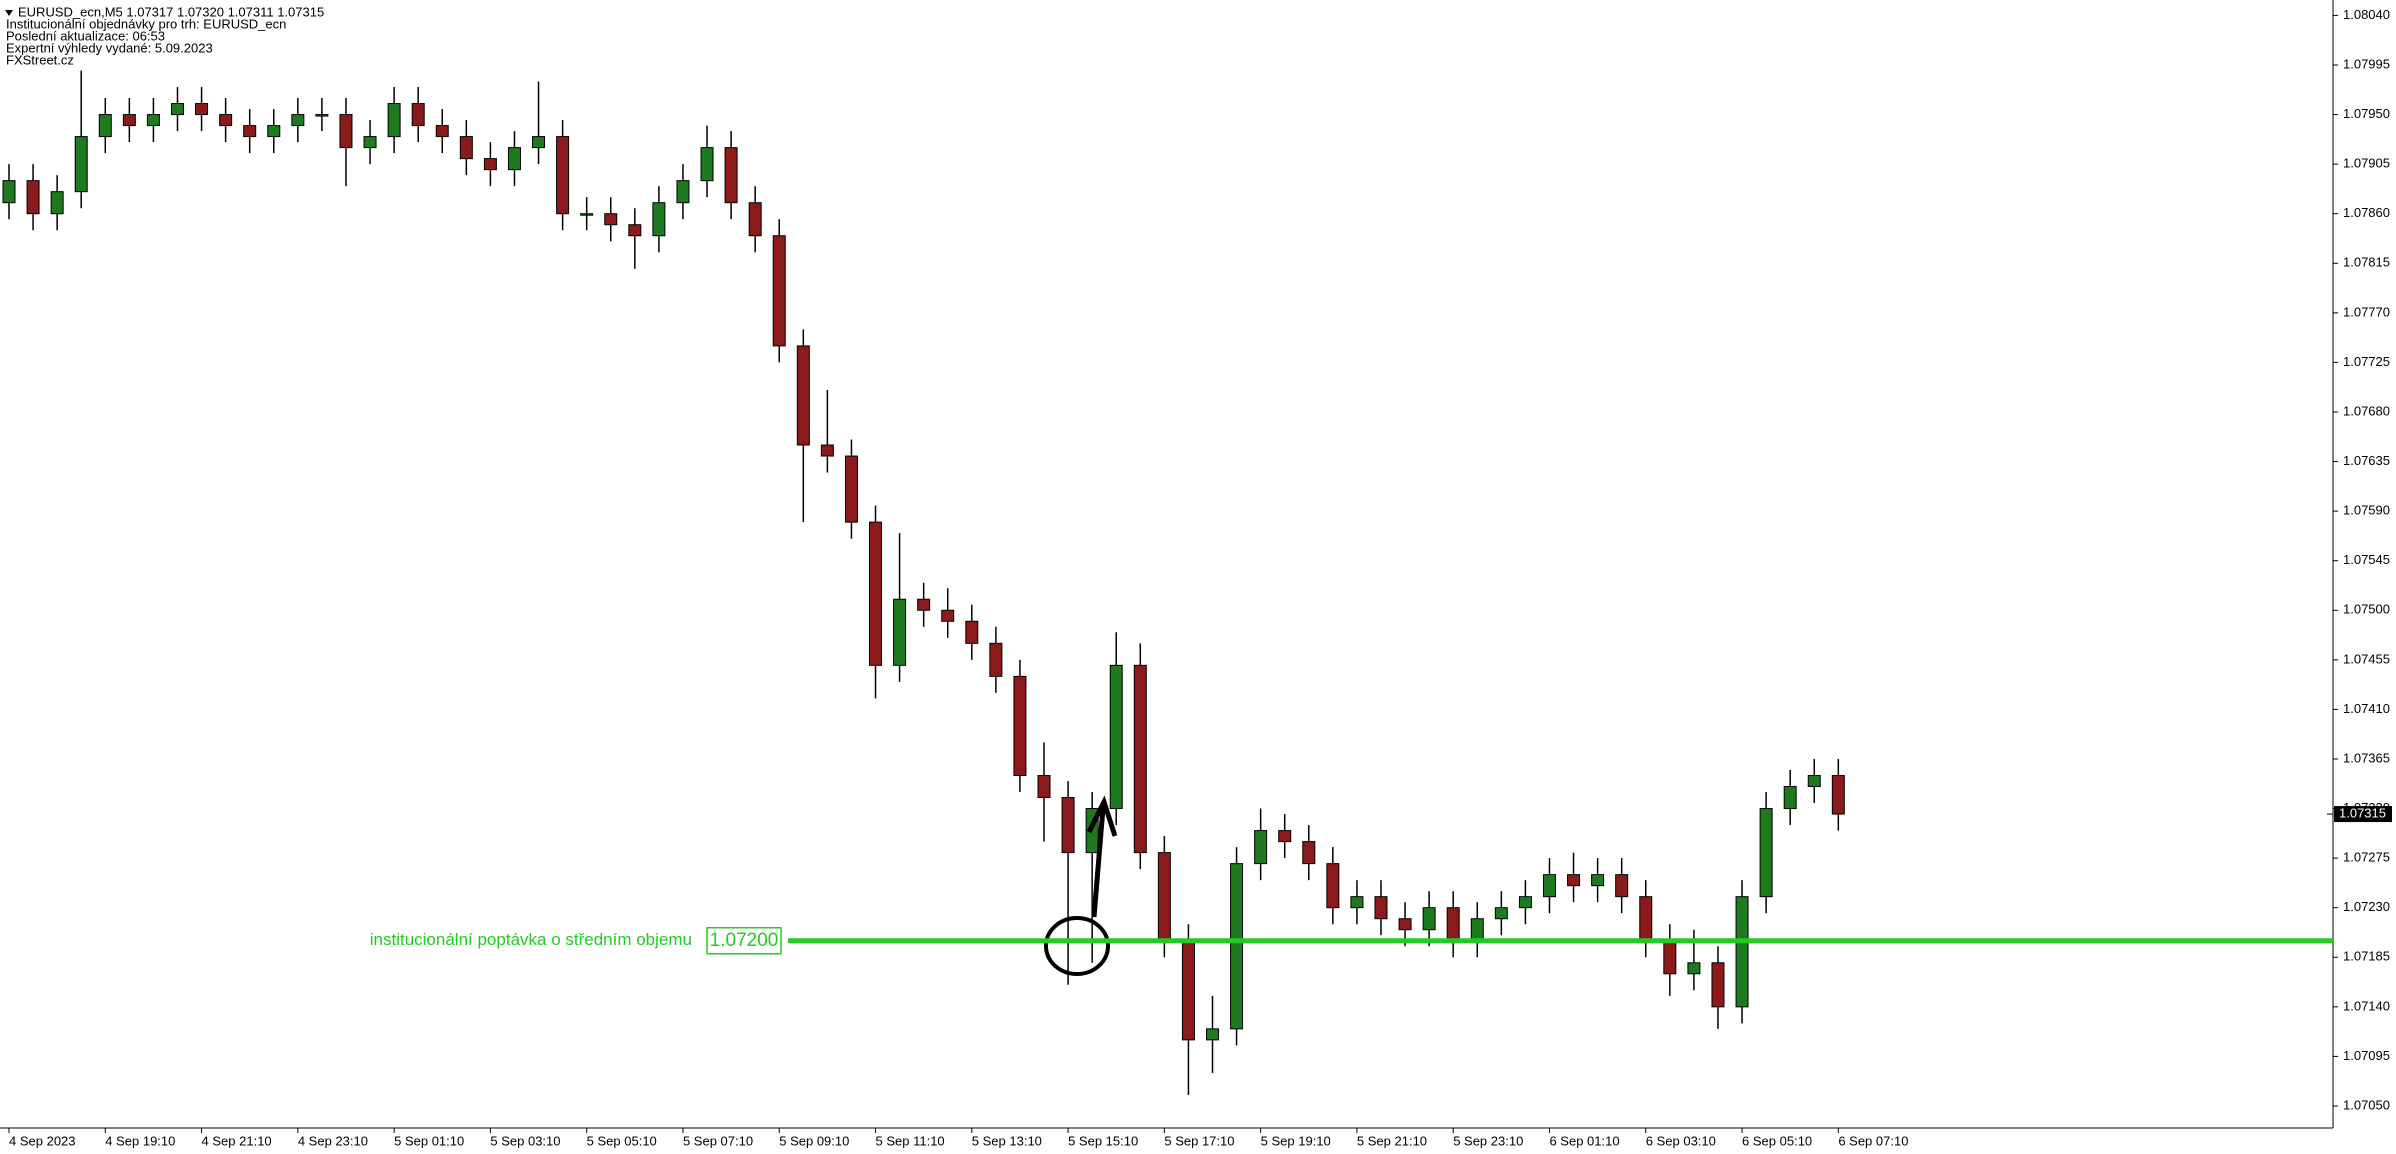 The width and height of the screenshot is (2396, 1154). I want to click on x-tick-label: 5 Sep 11:10, so click(910, 1140).